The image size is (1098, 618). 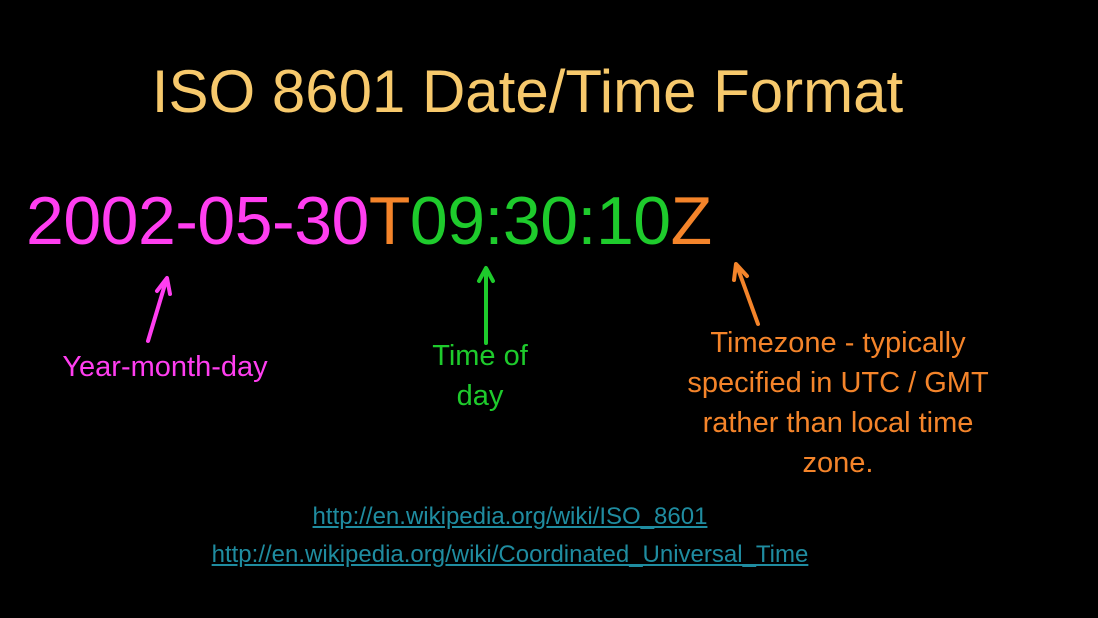 I want to click on time-annotation-line: Time of, so click(x=480, y=356).